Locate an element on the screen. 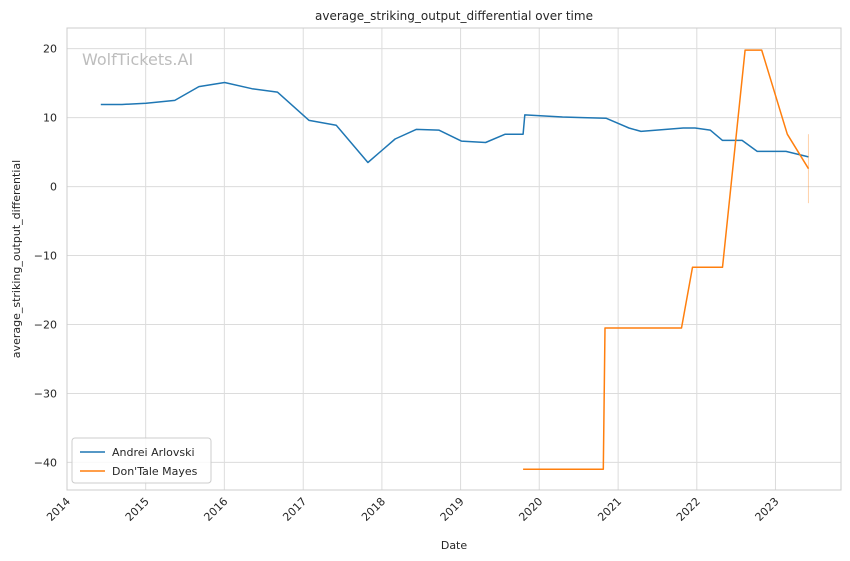 The height and width of the screenshot is (561, 850). x-tick-labels: 2014 2015 2016 2017 2018 2019 2020 2021 2022 2023 is located at coordinates (412, 509).